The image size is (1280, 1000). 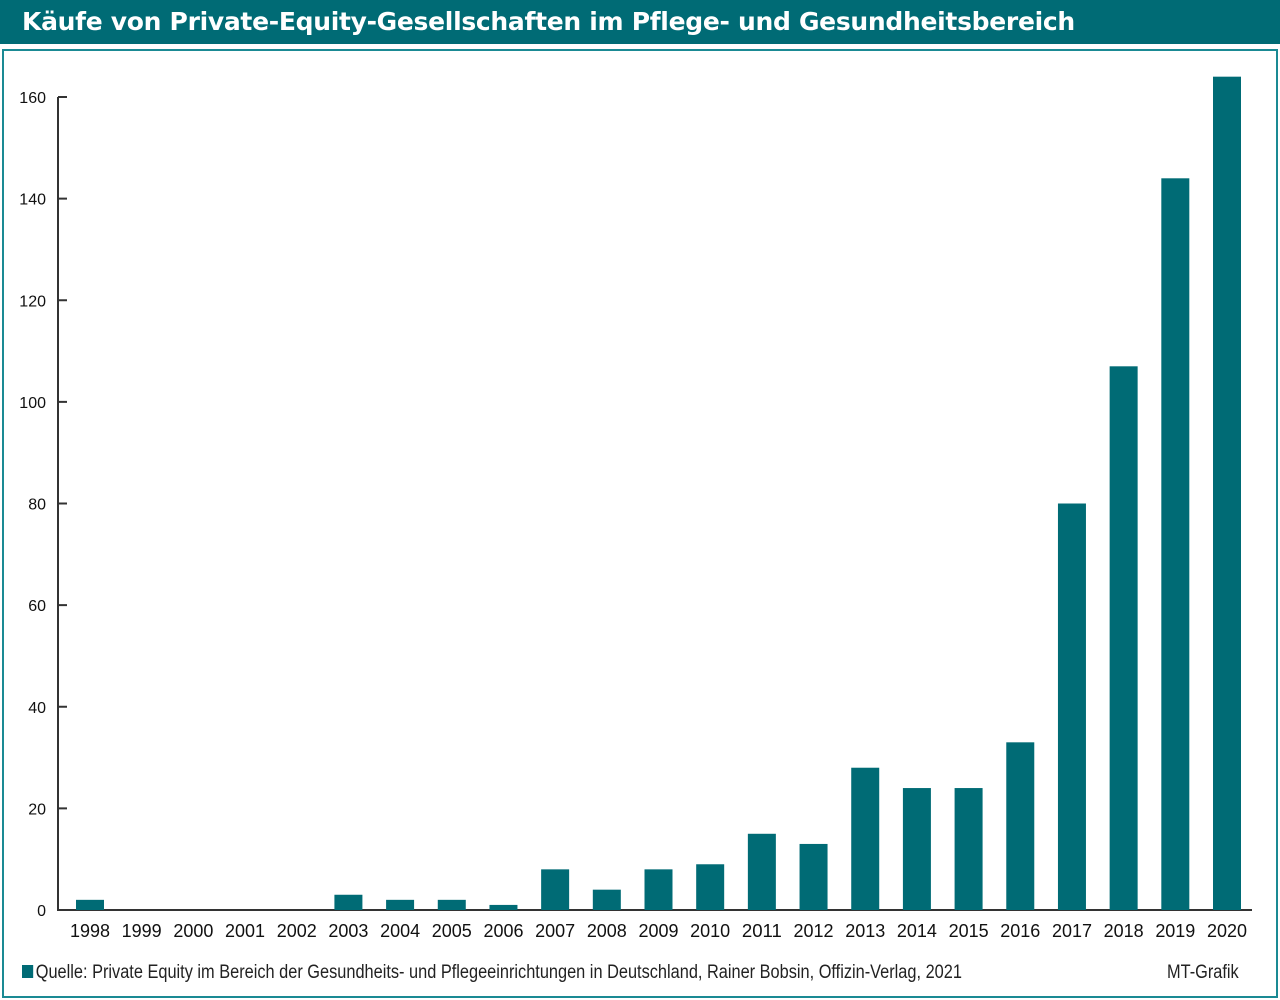 What do you see at coordinates (969, 931) in the screenshot?
I see `x-tick-label: 2015` at bounding box center [969, 931].